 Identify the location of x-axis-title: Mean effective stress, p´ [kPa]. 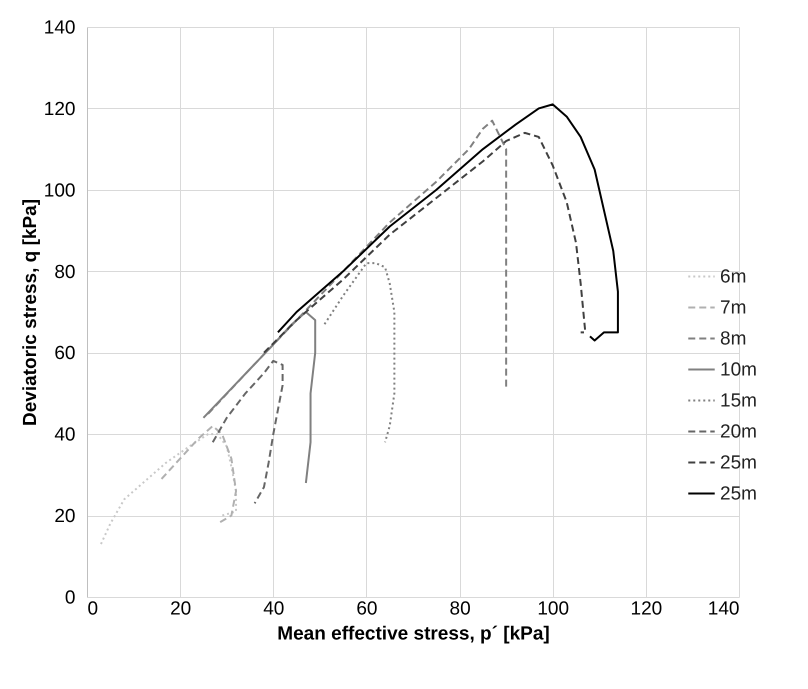
(413, 634).